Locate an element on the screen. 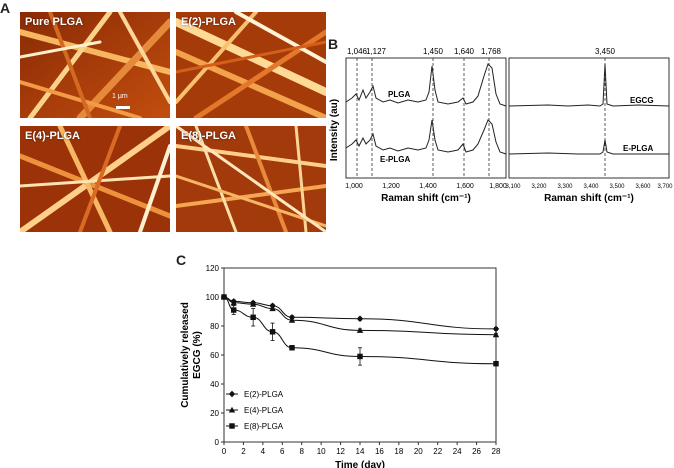 The height and width of the screenshot is (468, 674). raman-ylabel: Intensity (au) is located at coordinates (334, 130).